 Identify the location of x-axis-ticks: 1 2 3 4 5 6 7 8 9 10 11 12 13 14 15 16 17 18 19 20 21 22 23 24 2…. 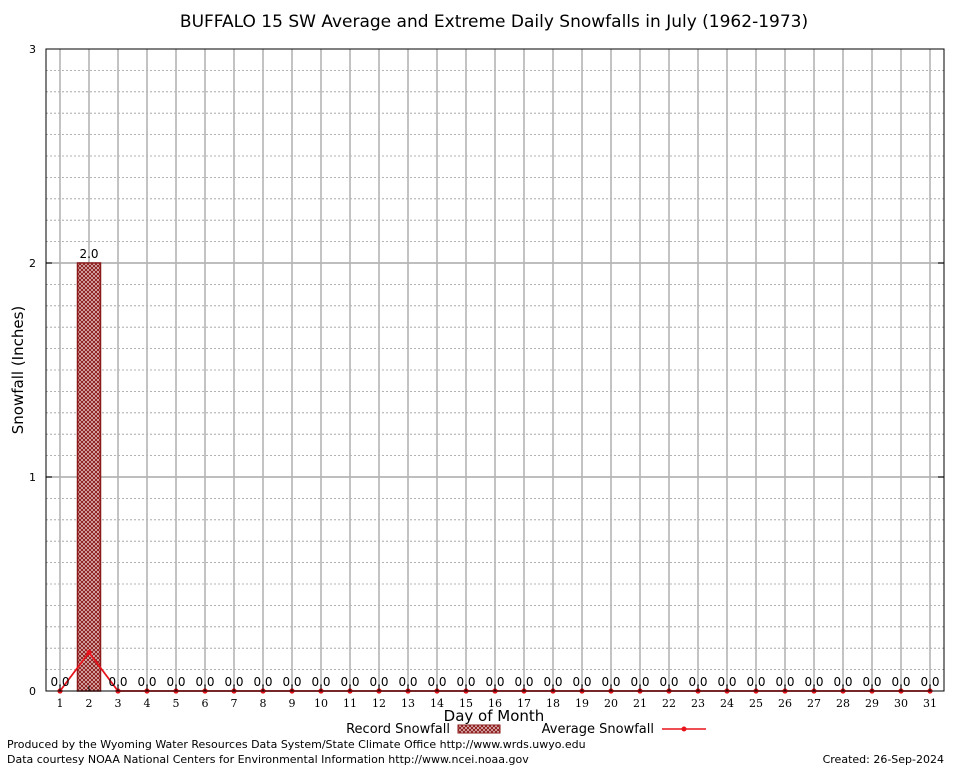
(497, 698).